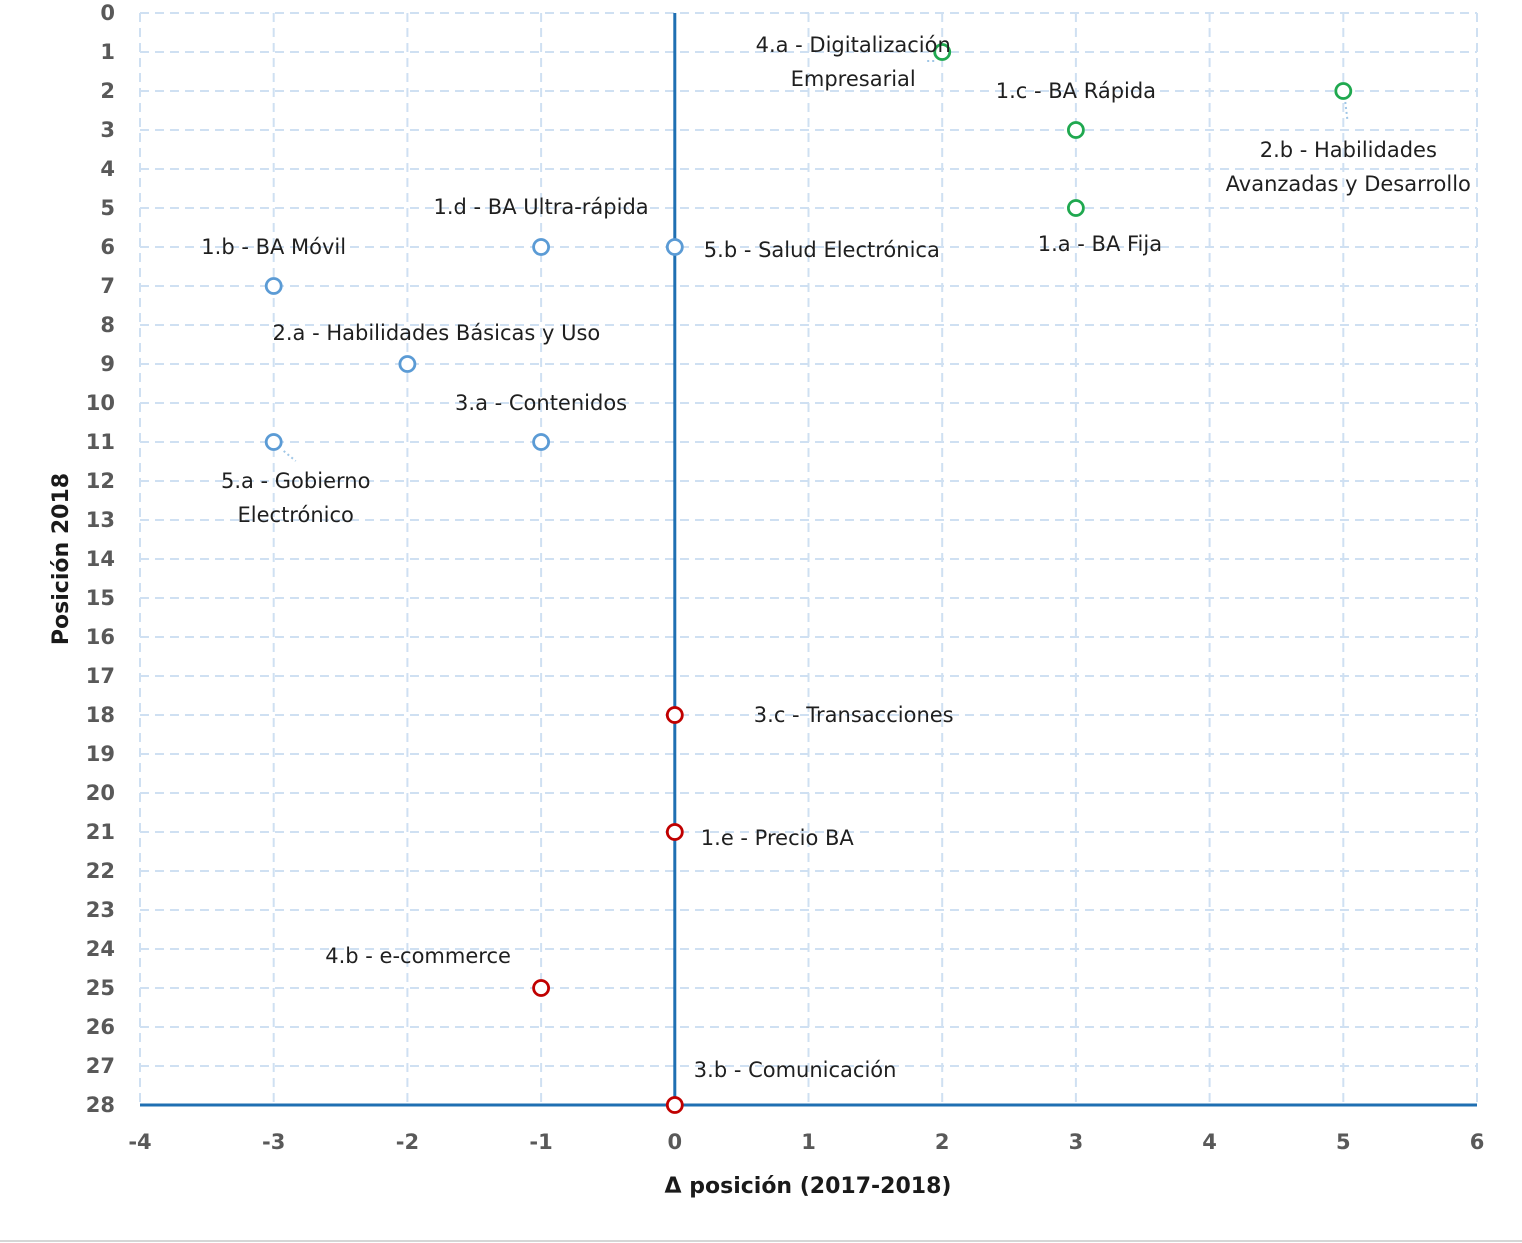 This screenshot has height=1243, width=1522. Describe the element at coordinates (674, 832) in the screenshot. I see `data-point-1e` at that location.